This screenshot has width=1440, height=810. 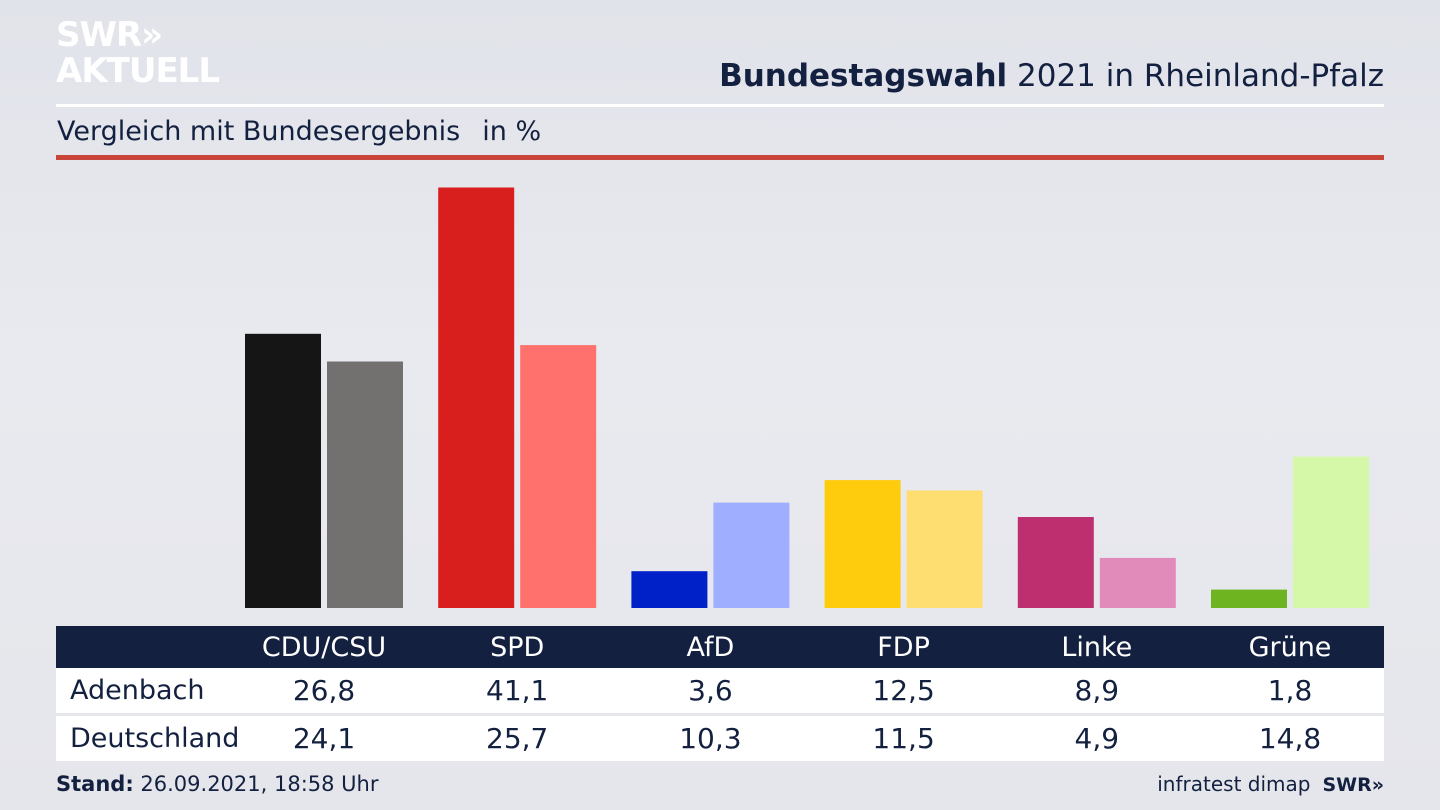 I want to click on bar-cdu-csu-adenbach, so click(x=283, y=470).